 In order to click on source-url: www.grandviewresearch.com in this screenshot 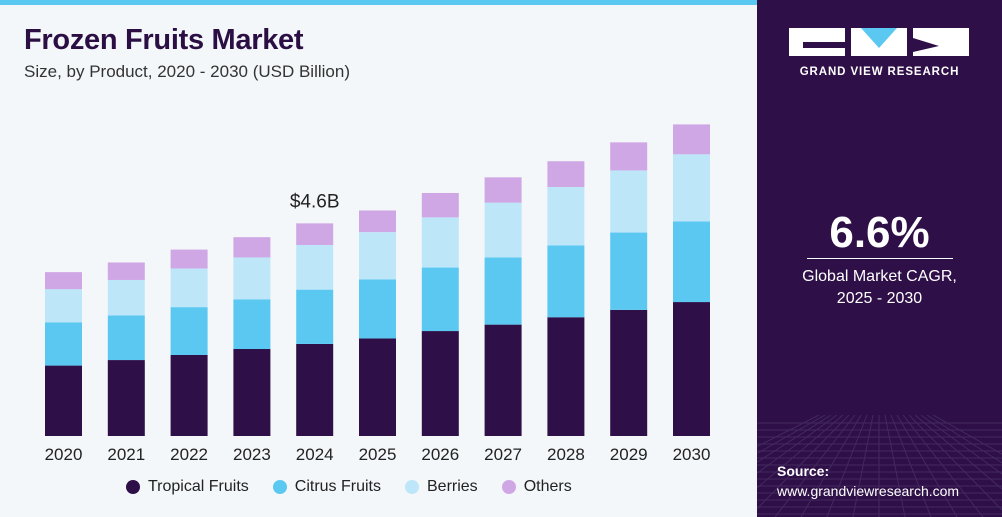, I will do `click(868, 491)`.